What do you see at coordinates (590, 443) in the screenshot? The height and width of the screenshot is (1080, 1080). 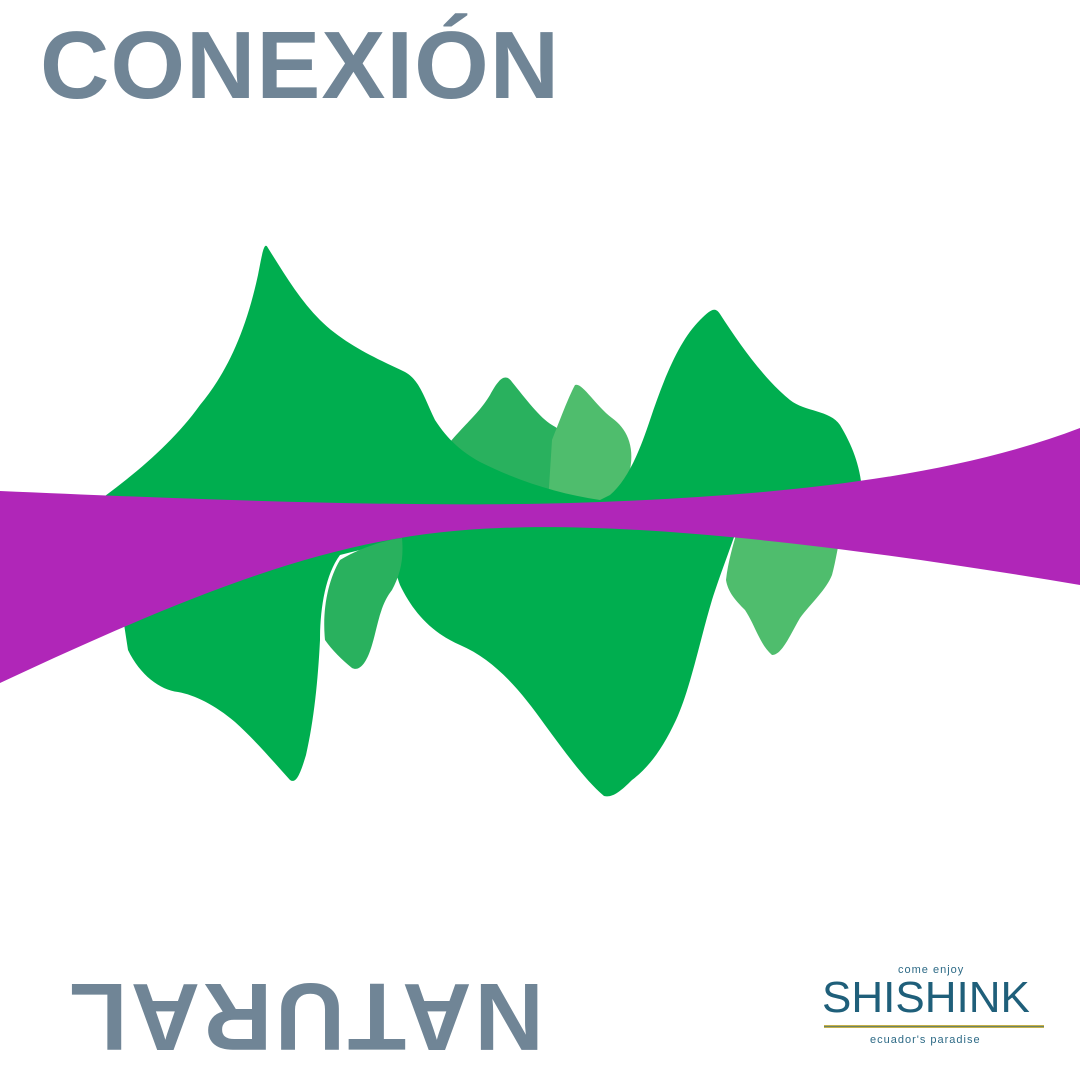 I see `mountain-secondary-peak-right` at bounding box center [590, 443].